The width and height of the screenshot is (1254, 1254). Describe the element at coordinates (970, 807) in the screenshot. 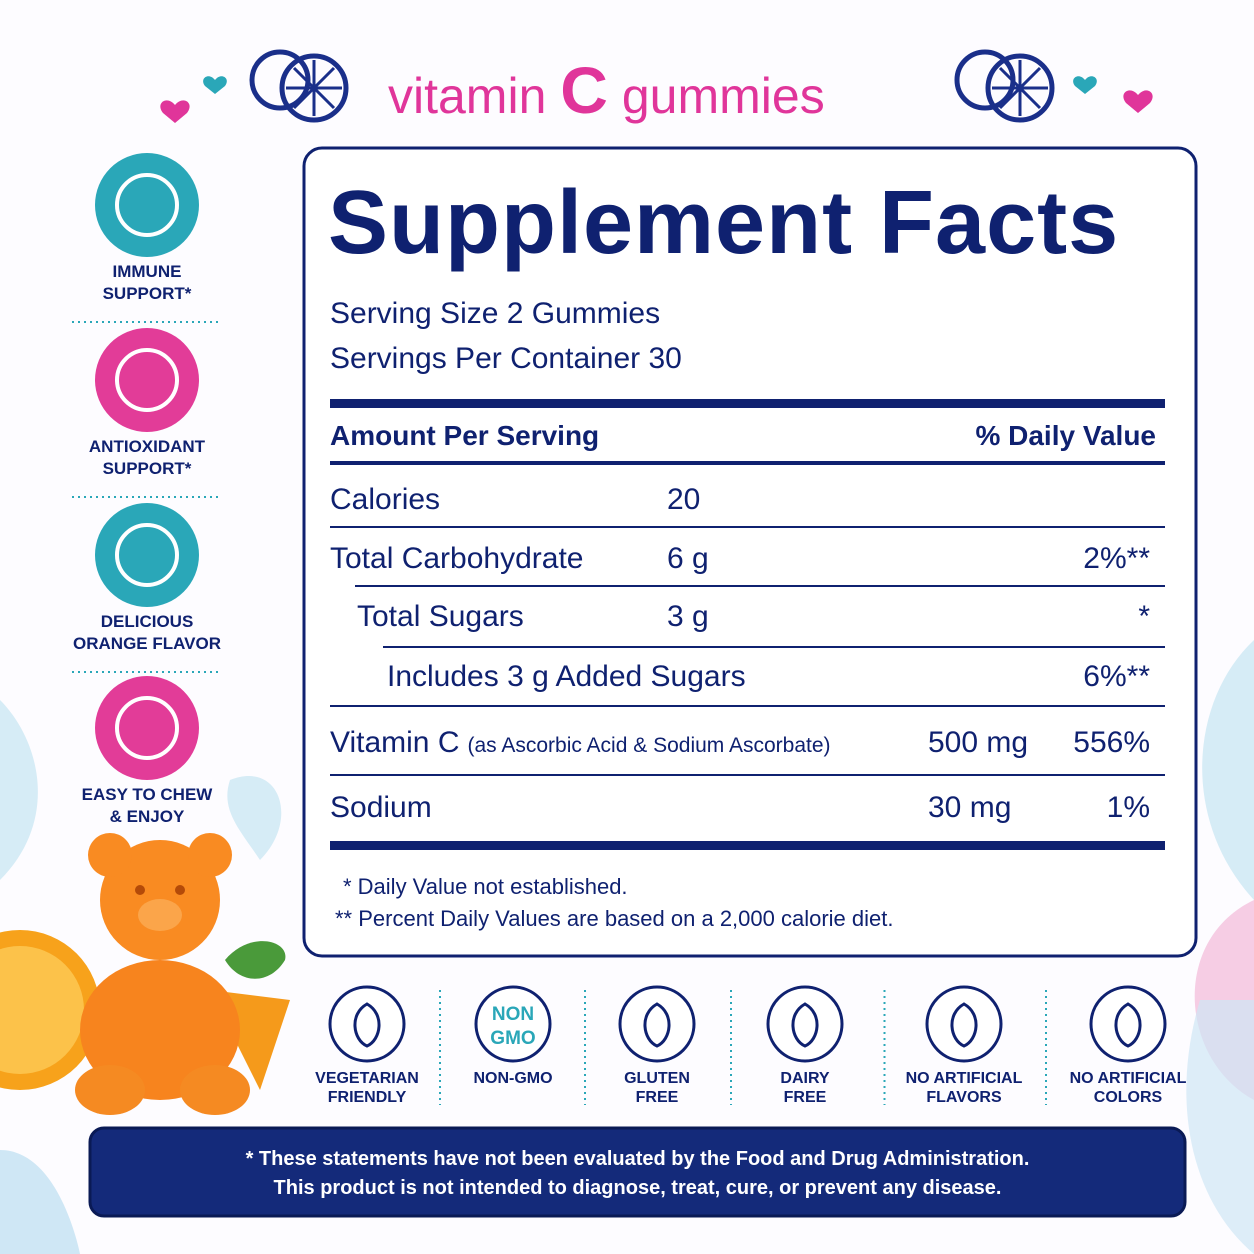

I see `amount: 30 mg` at that location.